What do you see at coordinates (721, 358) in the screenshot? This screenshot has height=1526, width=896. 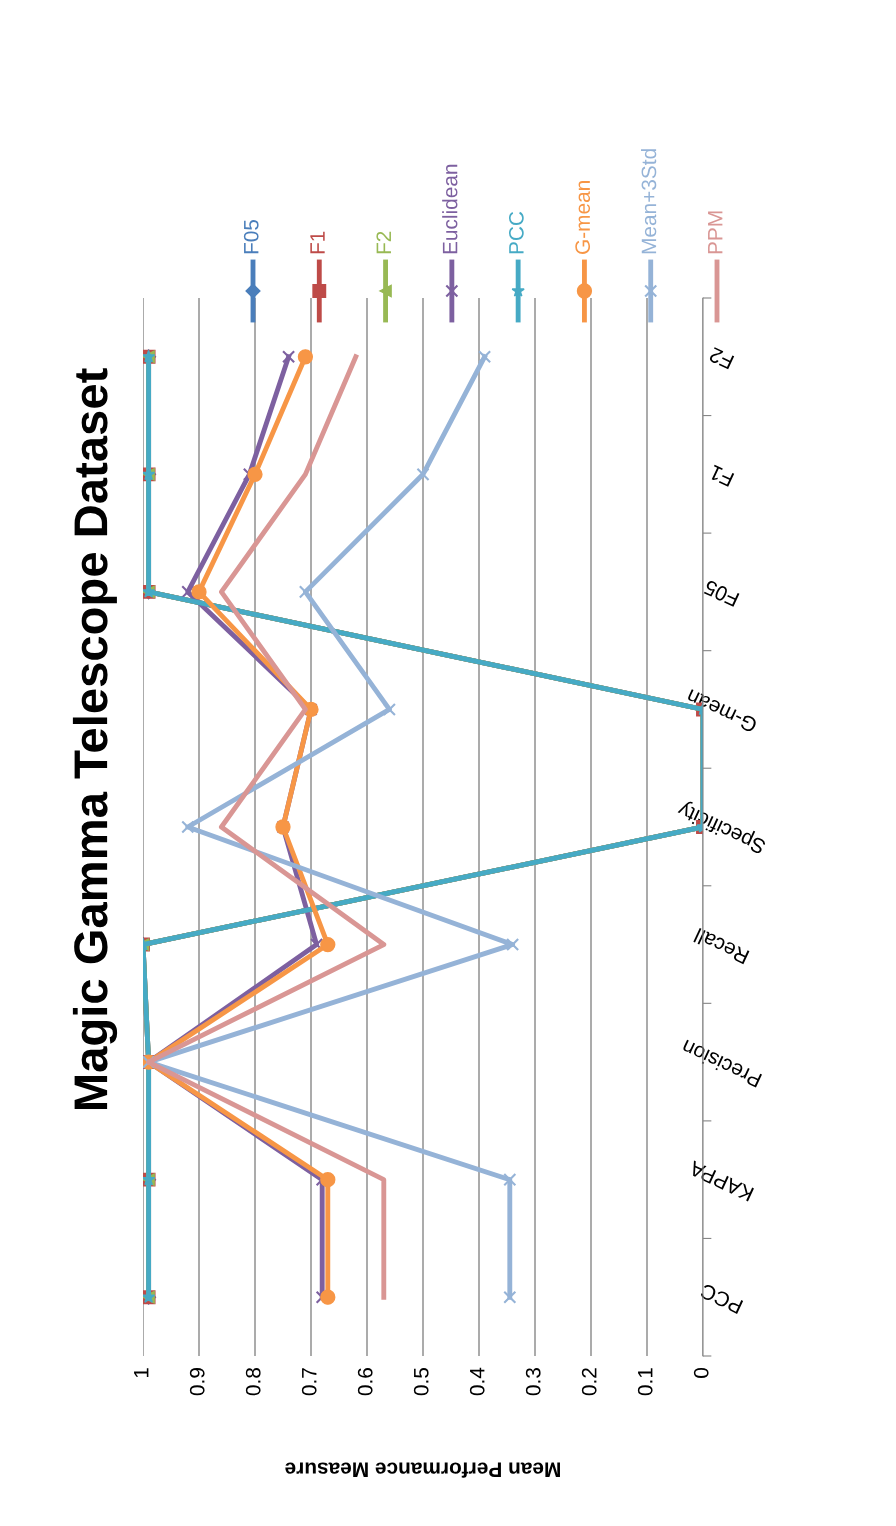 I see `y-tick-label: F2` at bounding box center [721, 358].